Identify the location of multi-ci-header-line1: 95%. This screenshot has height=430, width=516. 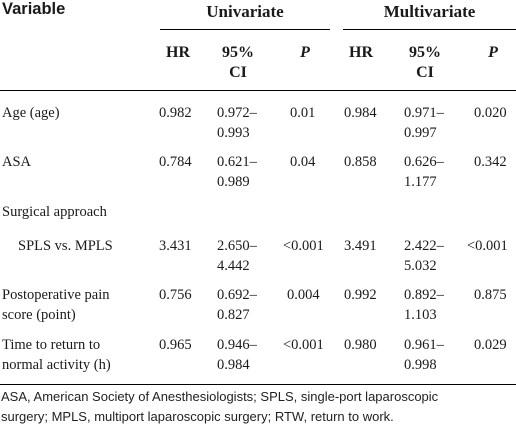
(425, 52).